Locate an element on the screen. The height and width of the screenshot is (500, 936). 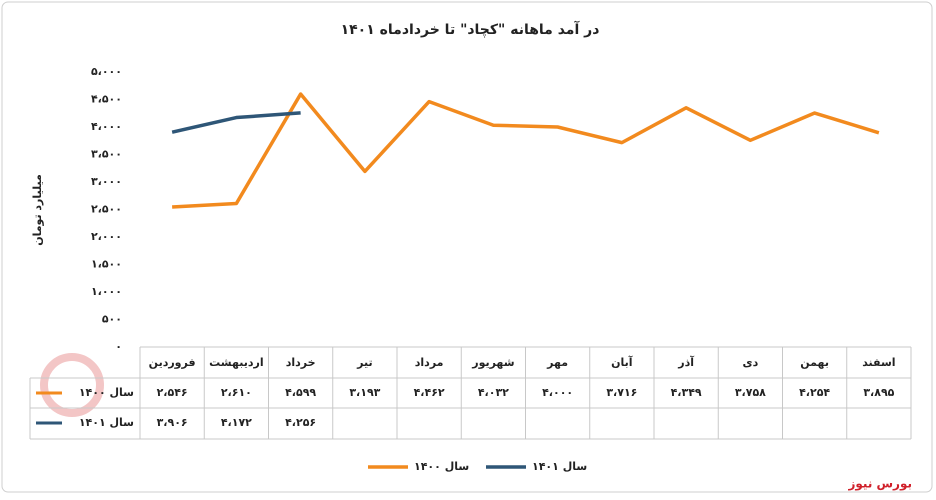
legend-label: سال ۱۴۰۱ is located at coordinates (559, 466).